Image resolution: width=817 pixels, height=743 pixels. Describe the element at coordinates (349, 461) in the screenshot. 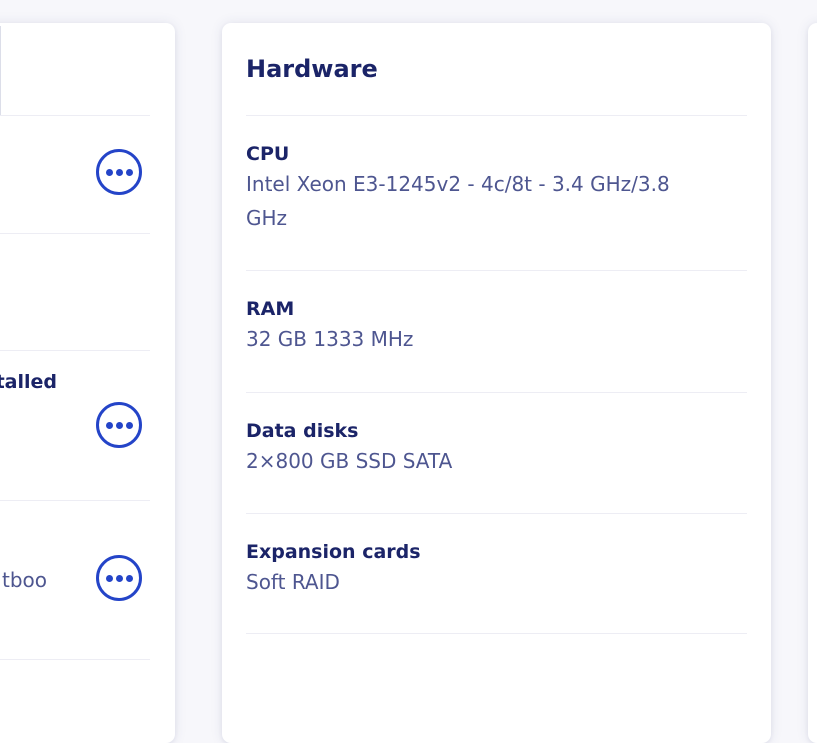

I see `section-value: 2×800 GB SSD SATA` at that location.